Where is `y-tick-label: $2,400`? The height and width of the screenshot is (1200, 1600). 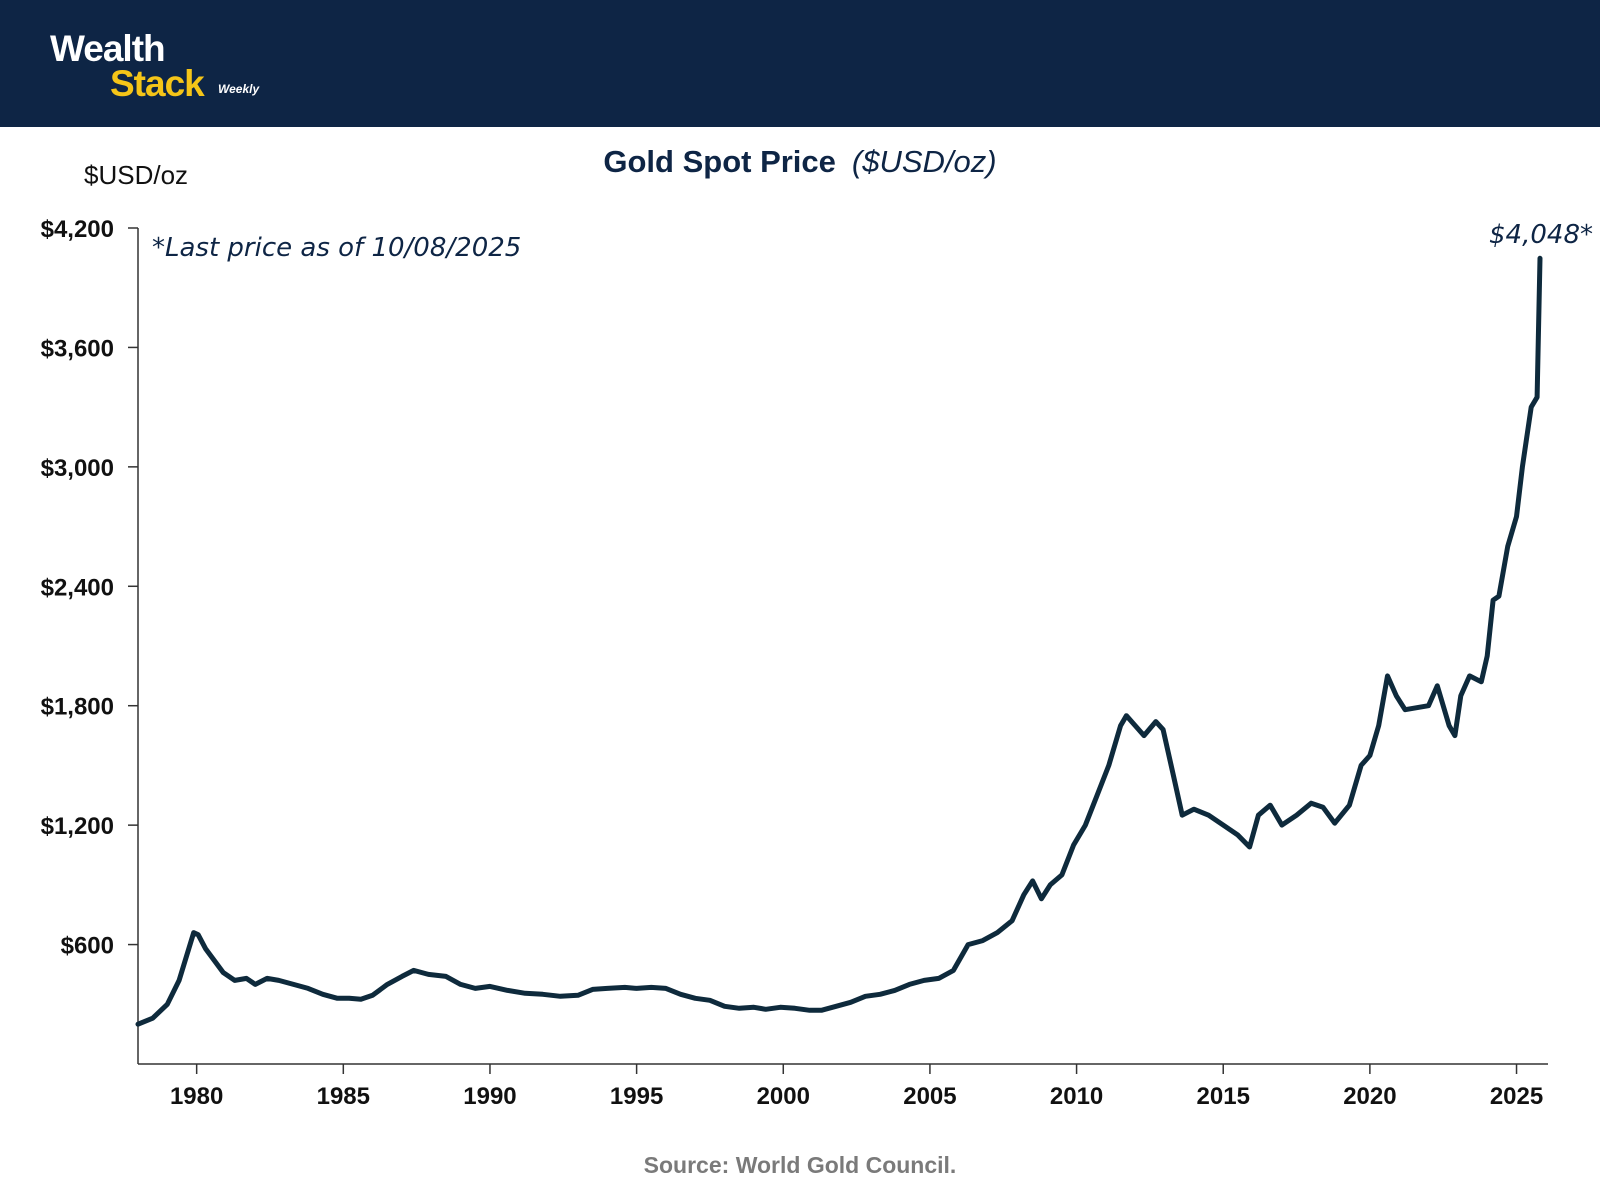
y-tick-label: $2,400 is located at coordinates (77, 587).